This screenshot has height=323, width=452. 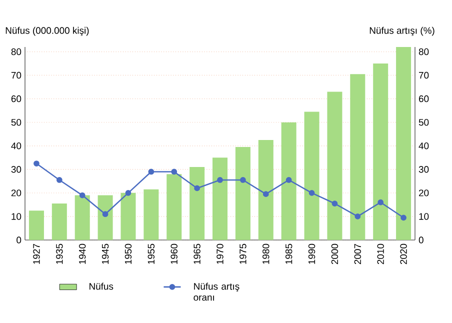 What do you see at coordinates (47, 31) in the screenshot?
I see `y-axis-title: Nüfus (000.000 kişi)` at bounding box center [47, 31].